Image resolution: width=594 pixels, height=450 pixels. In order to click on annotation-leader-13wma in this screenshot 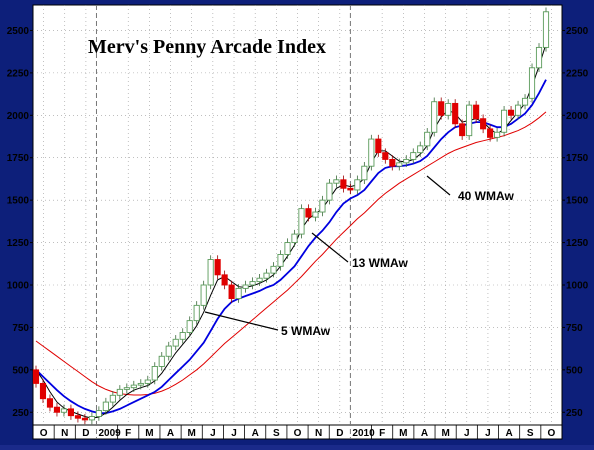, I will do `click(330, 247)`.